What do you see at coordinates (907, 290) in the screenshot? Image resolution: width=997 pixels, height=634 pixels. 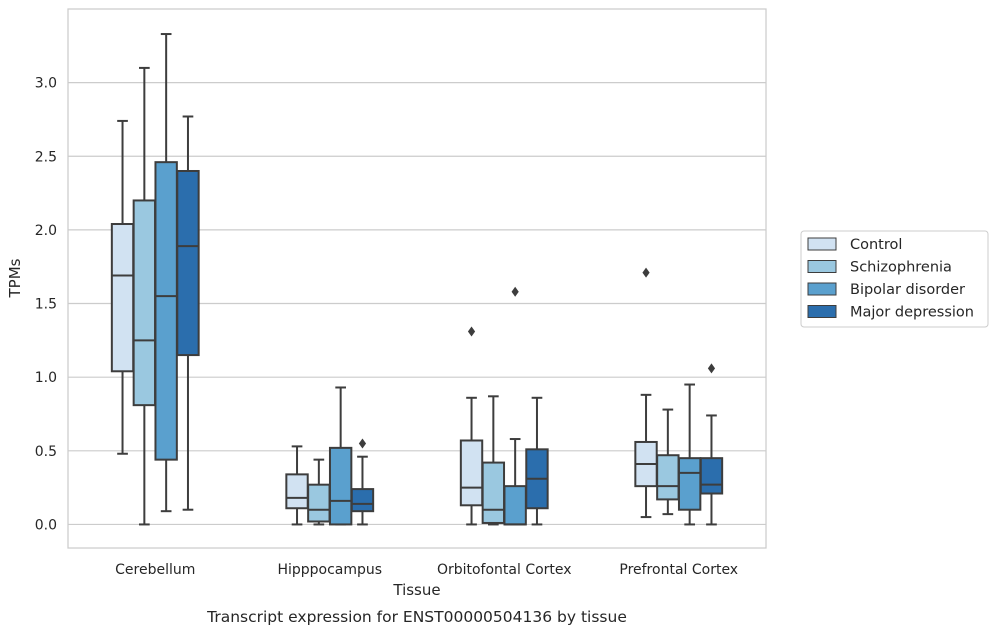 I see `legend-label: Bipolar disorder` at bounding box center [907, 290].